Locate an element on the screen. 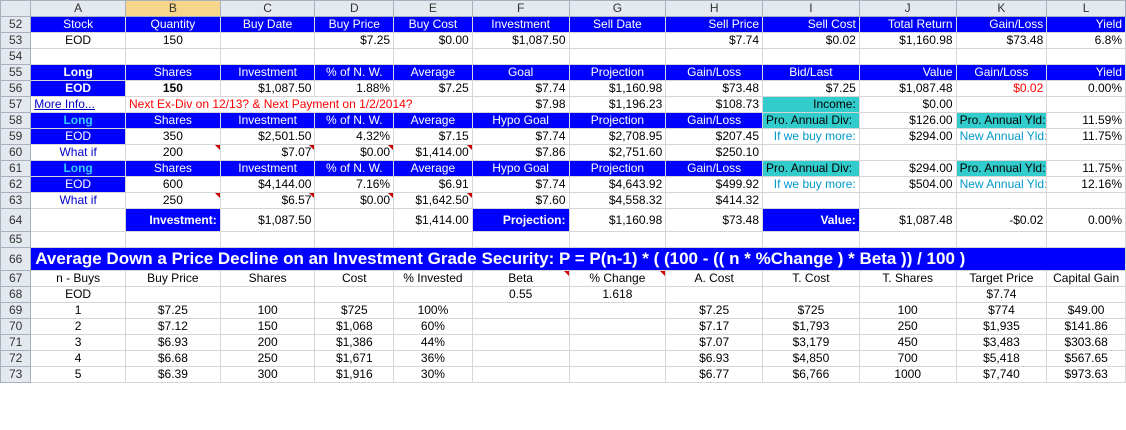 The width and height of the screenshot is (1126, 430). row-header: 72 is located at coordinates (16, 358).